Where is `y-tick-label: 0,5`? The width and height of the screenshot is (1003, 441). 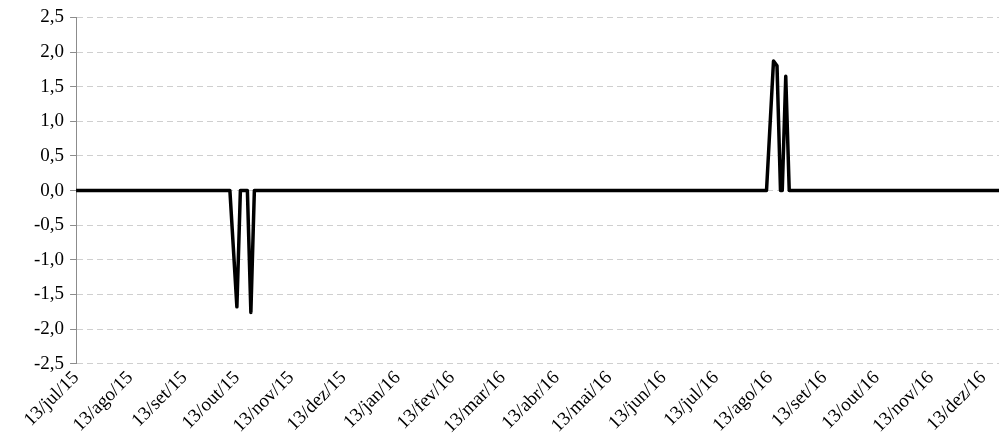 y-tick-label: 0,5 is located at coordinates (52, 154).